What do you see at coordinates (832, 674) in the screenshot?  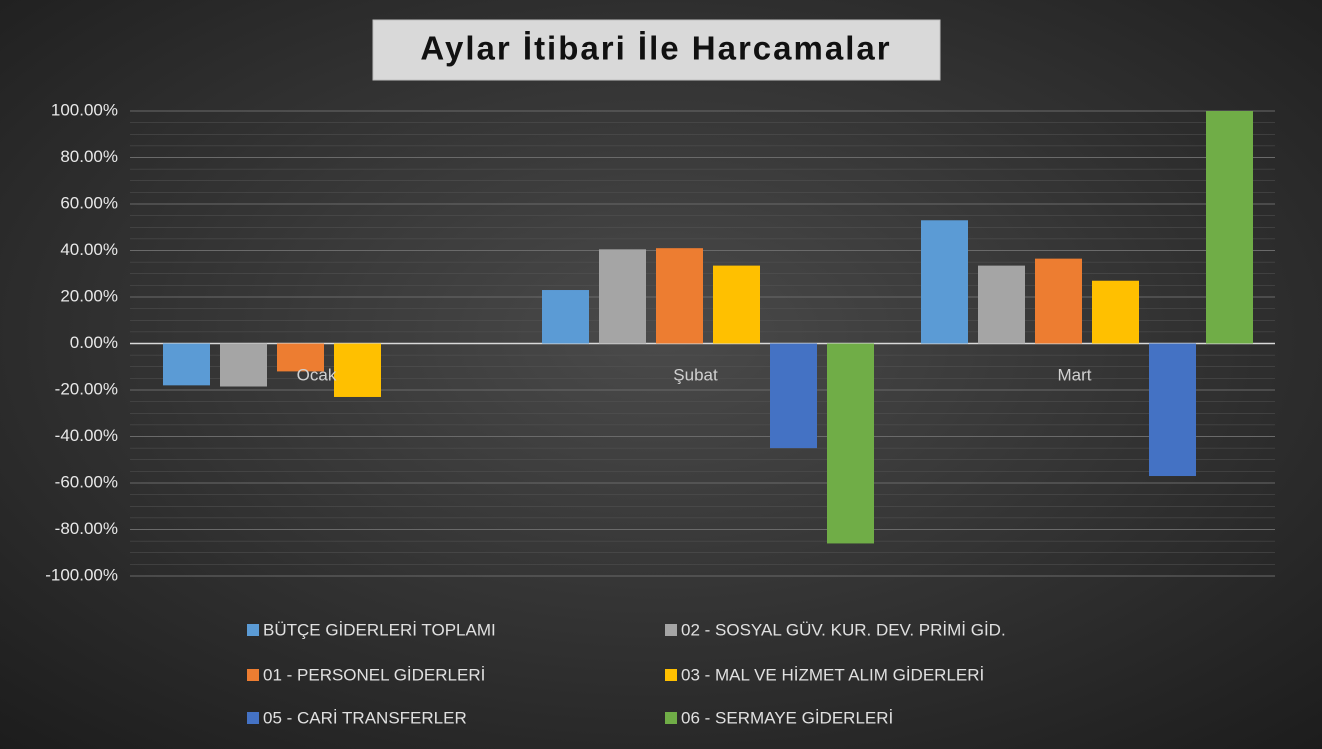 I see `legend-label: 03 - MAL VE HİZMET ALIM GİDERLERİ` at bounding box center [832, 674].